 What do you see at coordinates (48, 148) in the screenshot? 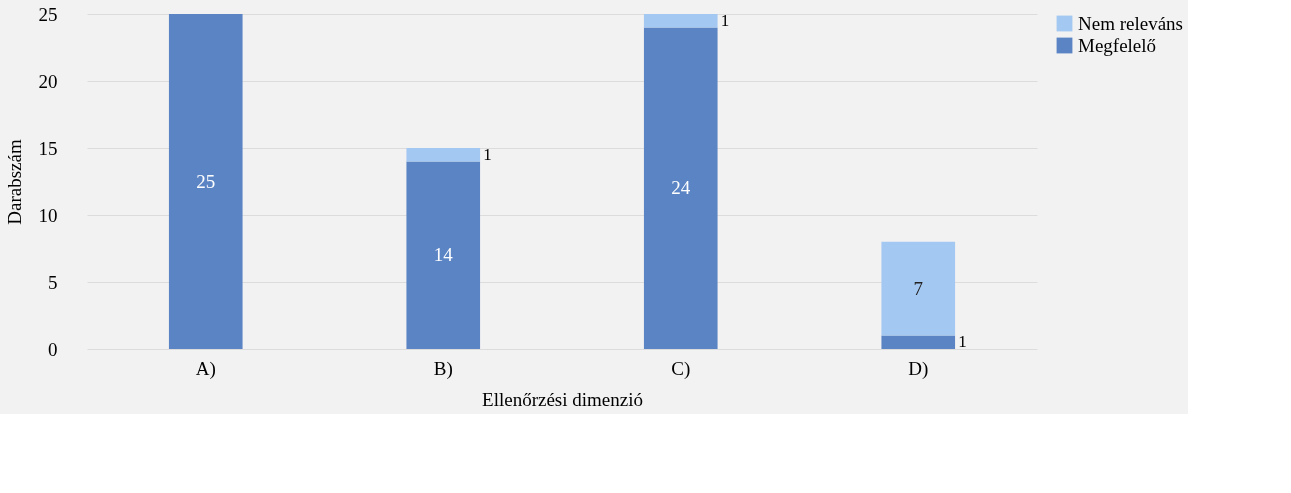
I see `y-tick-label: 15` at bounding box center [48, 148].